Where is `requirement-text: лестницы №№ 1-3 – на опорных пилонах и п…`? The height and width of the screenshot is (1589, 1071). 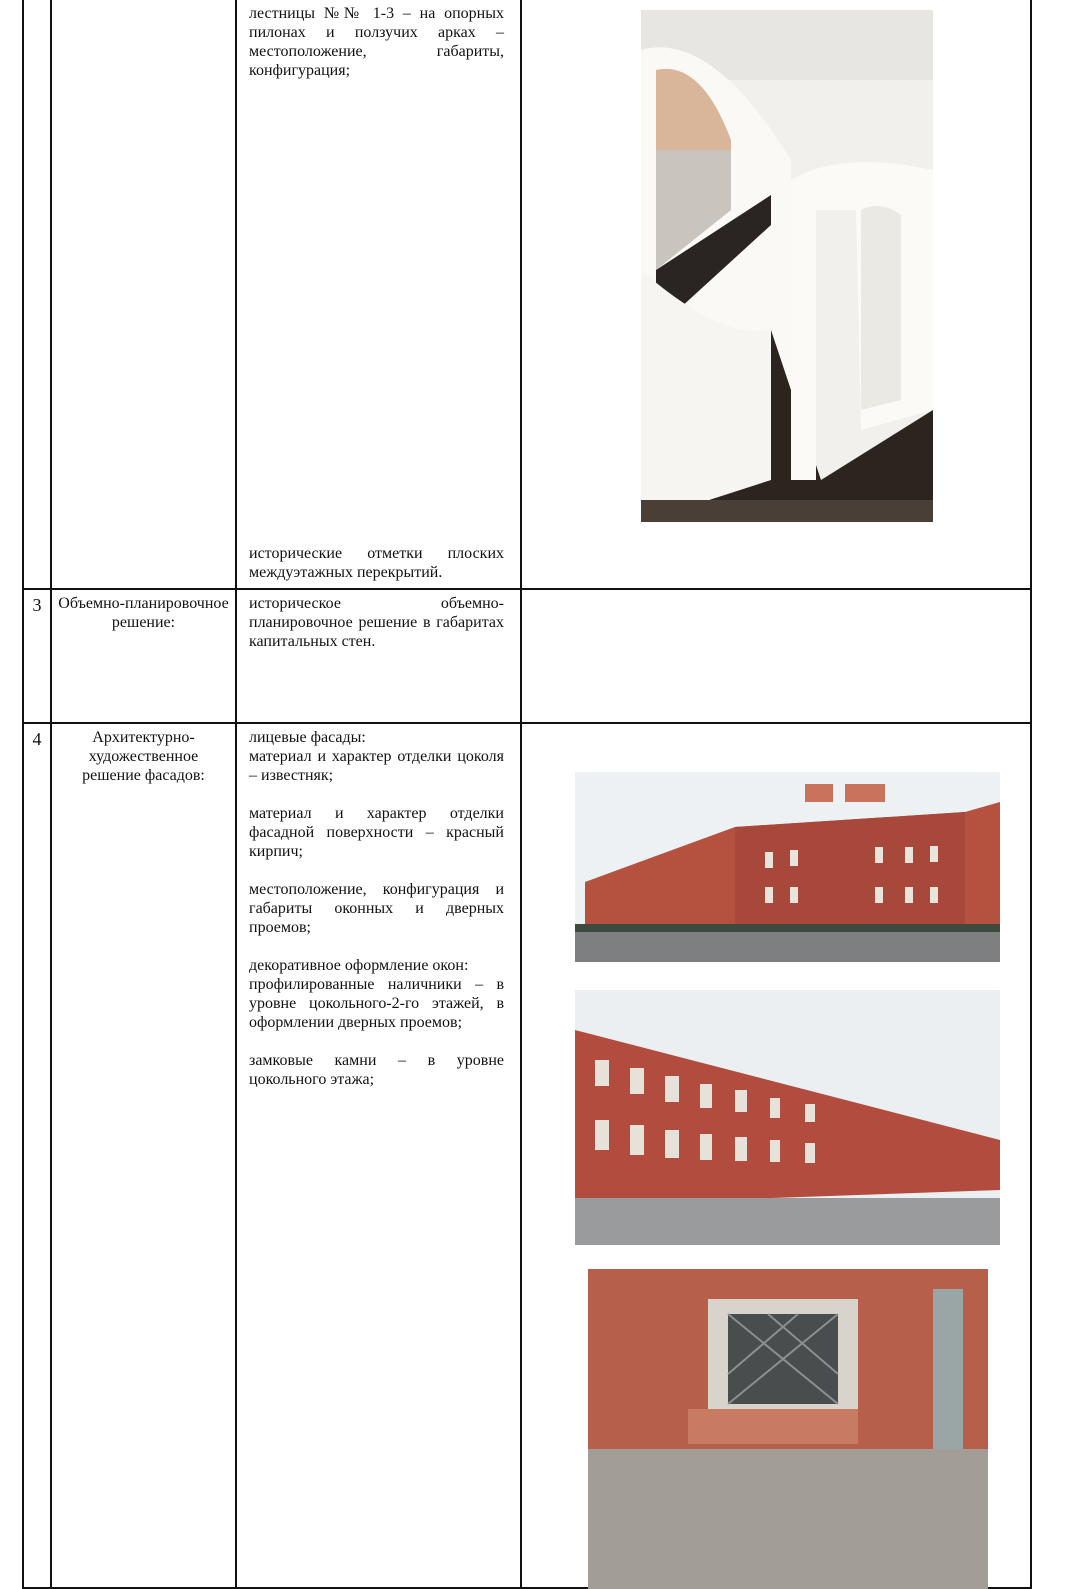
requirement-text: лестницы №№ 1-3 – на опорных пилонах и п… is located at coordinates (376, 42).